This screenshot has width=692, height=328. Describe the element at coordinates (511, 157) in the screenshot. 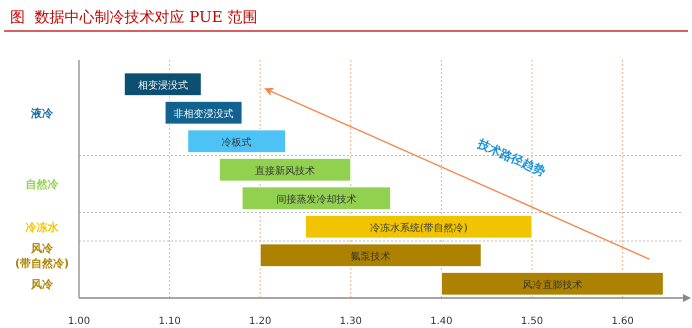

I see `annotation: 技术路径趋势` at that location.